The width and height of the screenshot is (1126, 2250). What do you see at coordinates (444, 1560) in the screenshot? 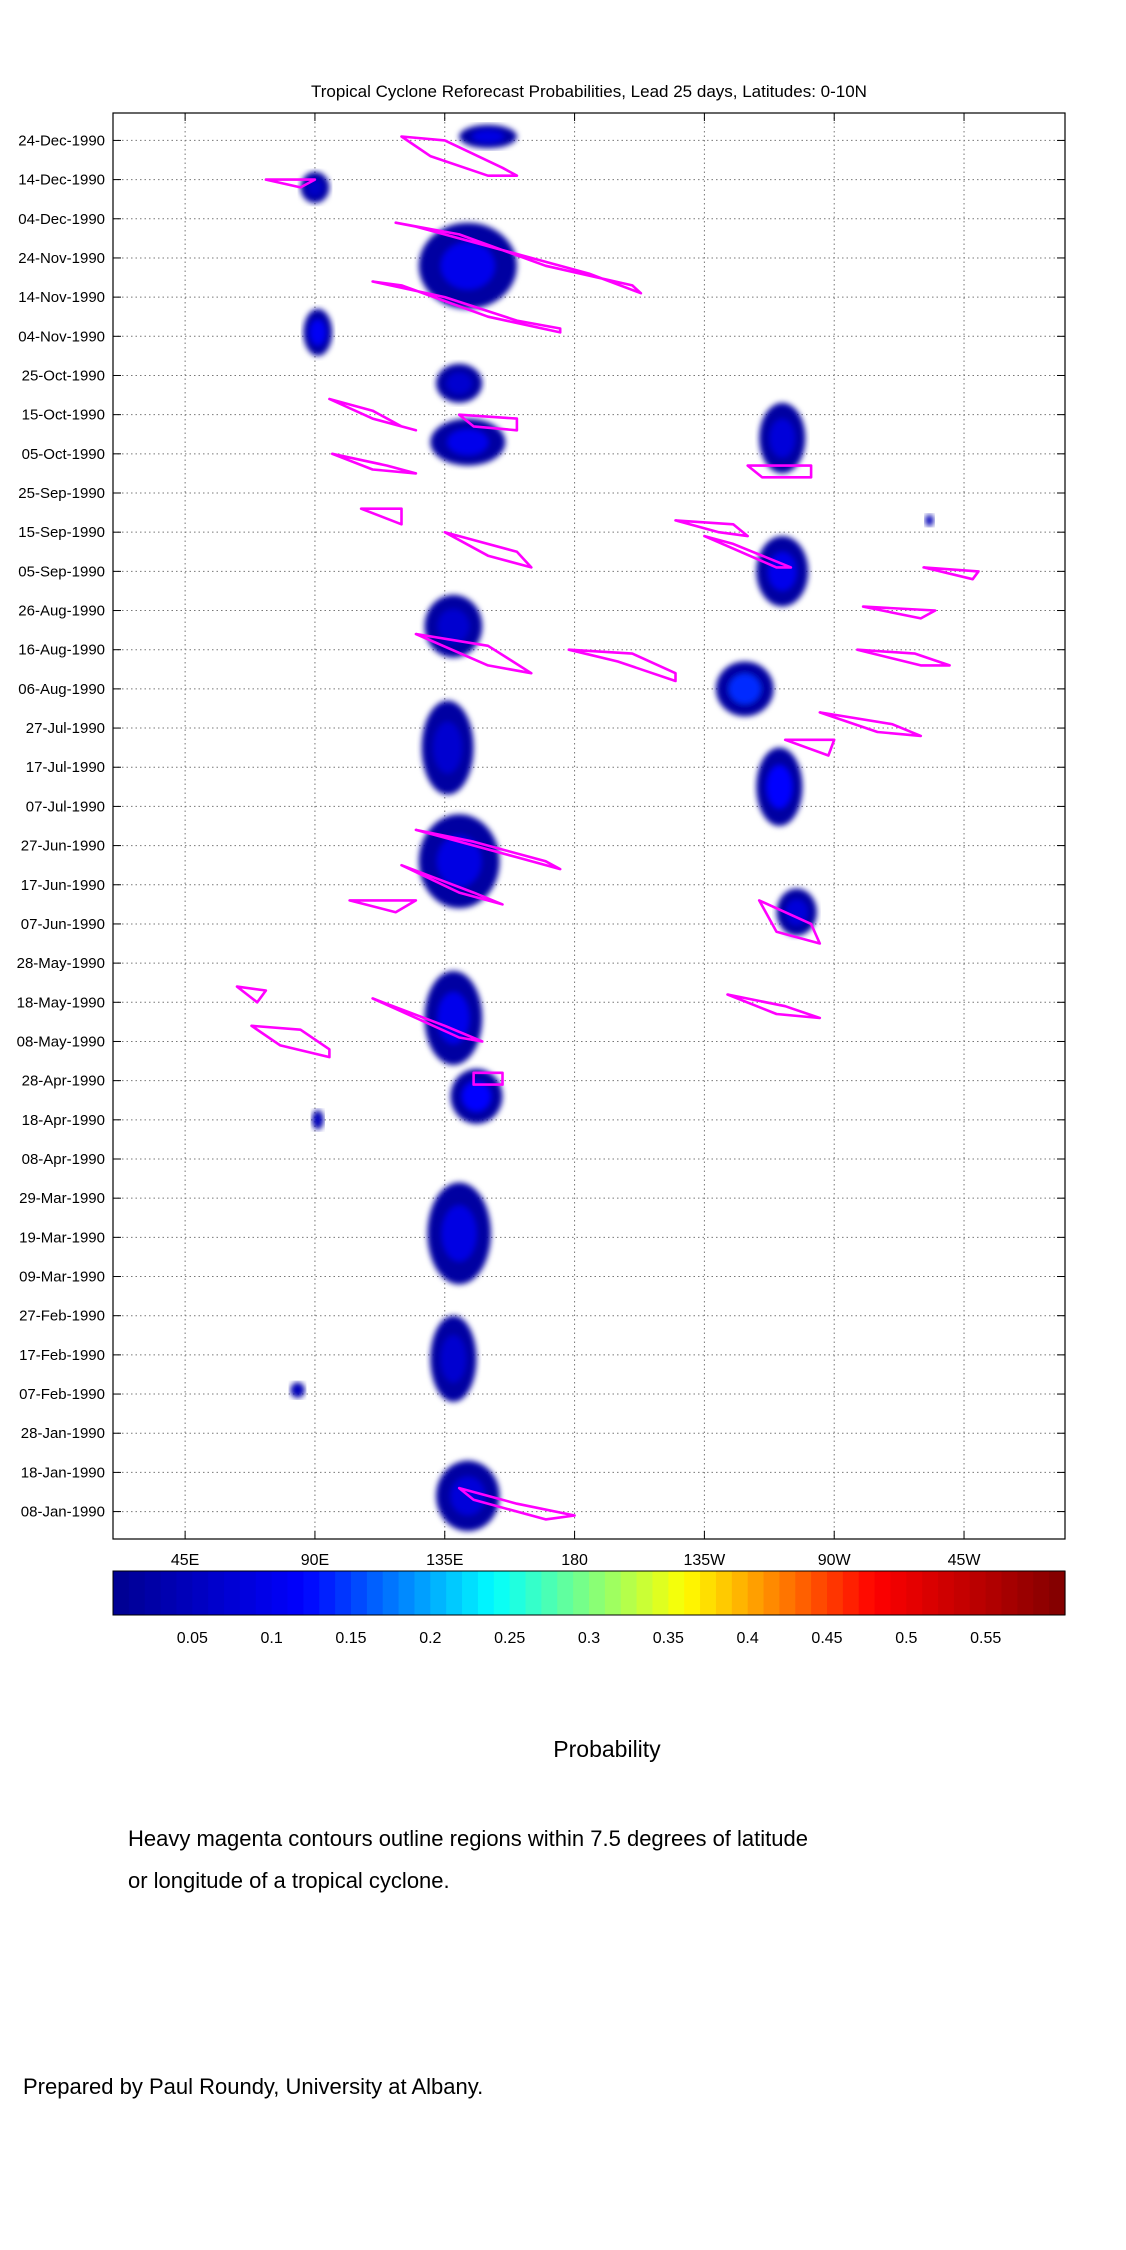
I see `x-tick-label: 135E` at bounding box center [444, 1560].